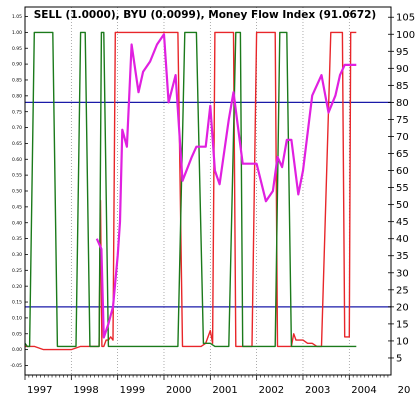  Describe the element at coordinates (17, 128) in the screenshot. I see `left-axis-tick-label: 0.70` at that location.